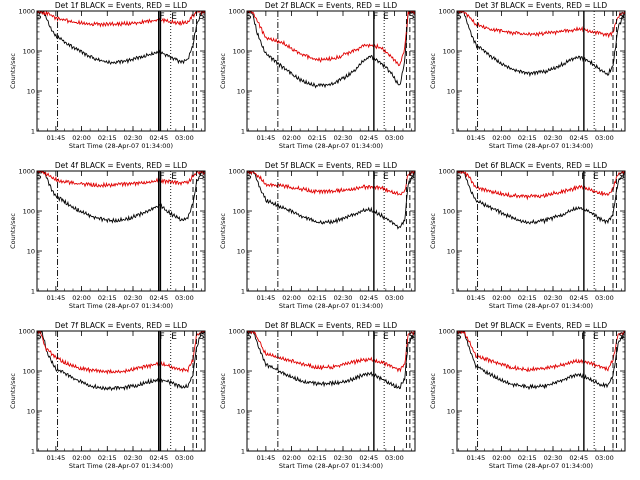  What do you see at coordinates (541, 325) in the screenshot?
I see `chart-title: Det 9f BLACK = Events, RED = LLD` at bounding box center [541, 325].